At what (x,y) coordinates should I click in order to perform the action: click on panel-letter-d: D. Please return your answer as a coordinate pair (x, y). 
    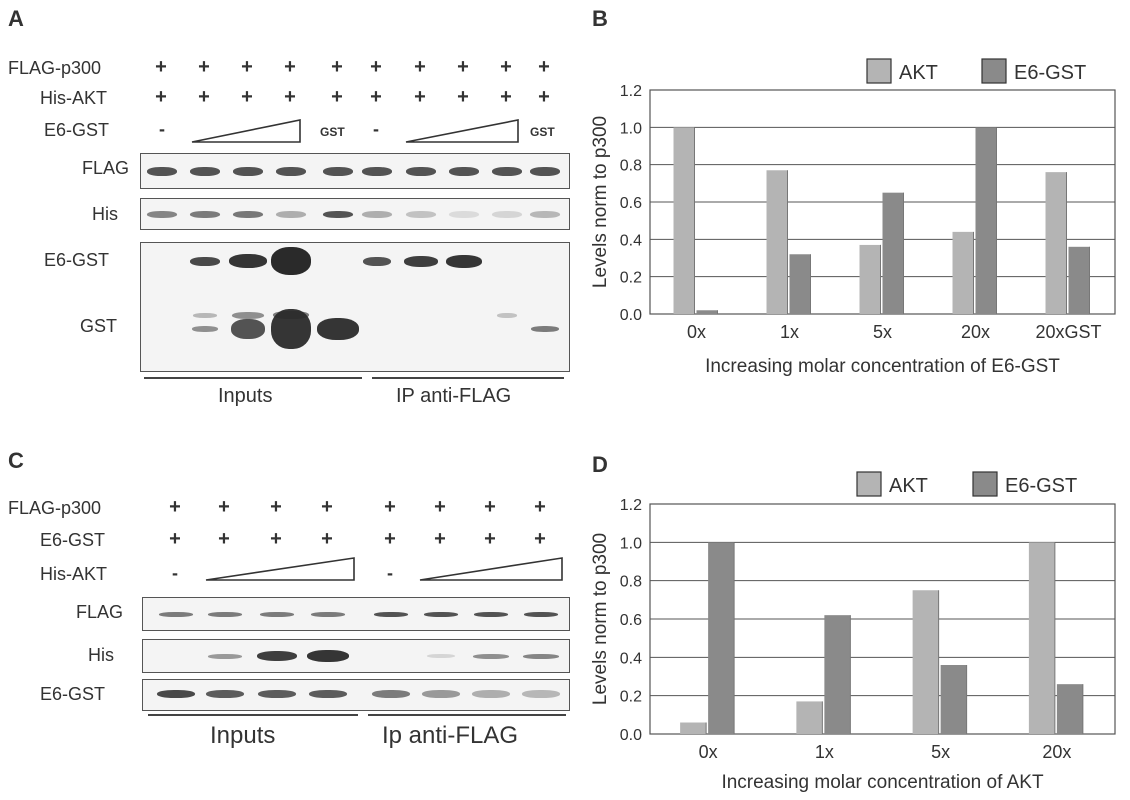
    Looking at the image, I should click on (600, 464).